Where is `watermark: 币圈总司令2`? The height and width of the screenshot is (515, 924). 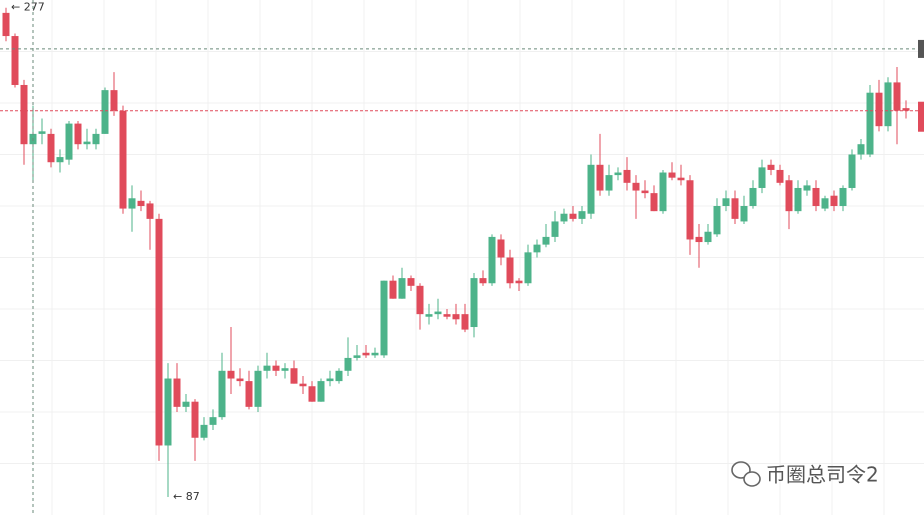 watermark: 币圈总司令2 is located at coordinates (805, 474).